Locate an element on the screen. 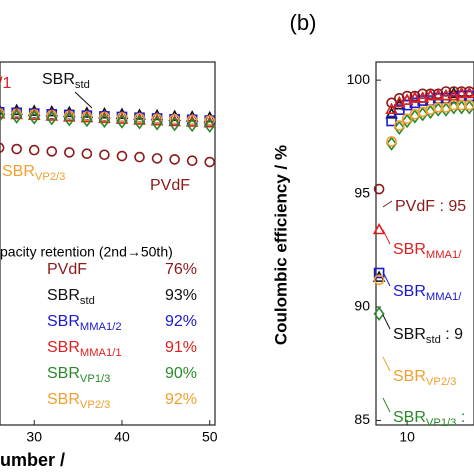 Image resolution: width=474 pixels, height=474 pixels. annotation: PVdF is located at coordinates (170, 185).